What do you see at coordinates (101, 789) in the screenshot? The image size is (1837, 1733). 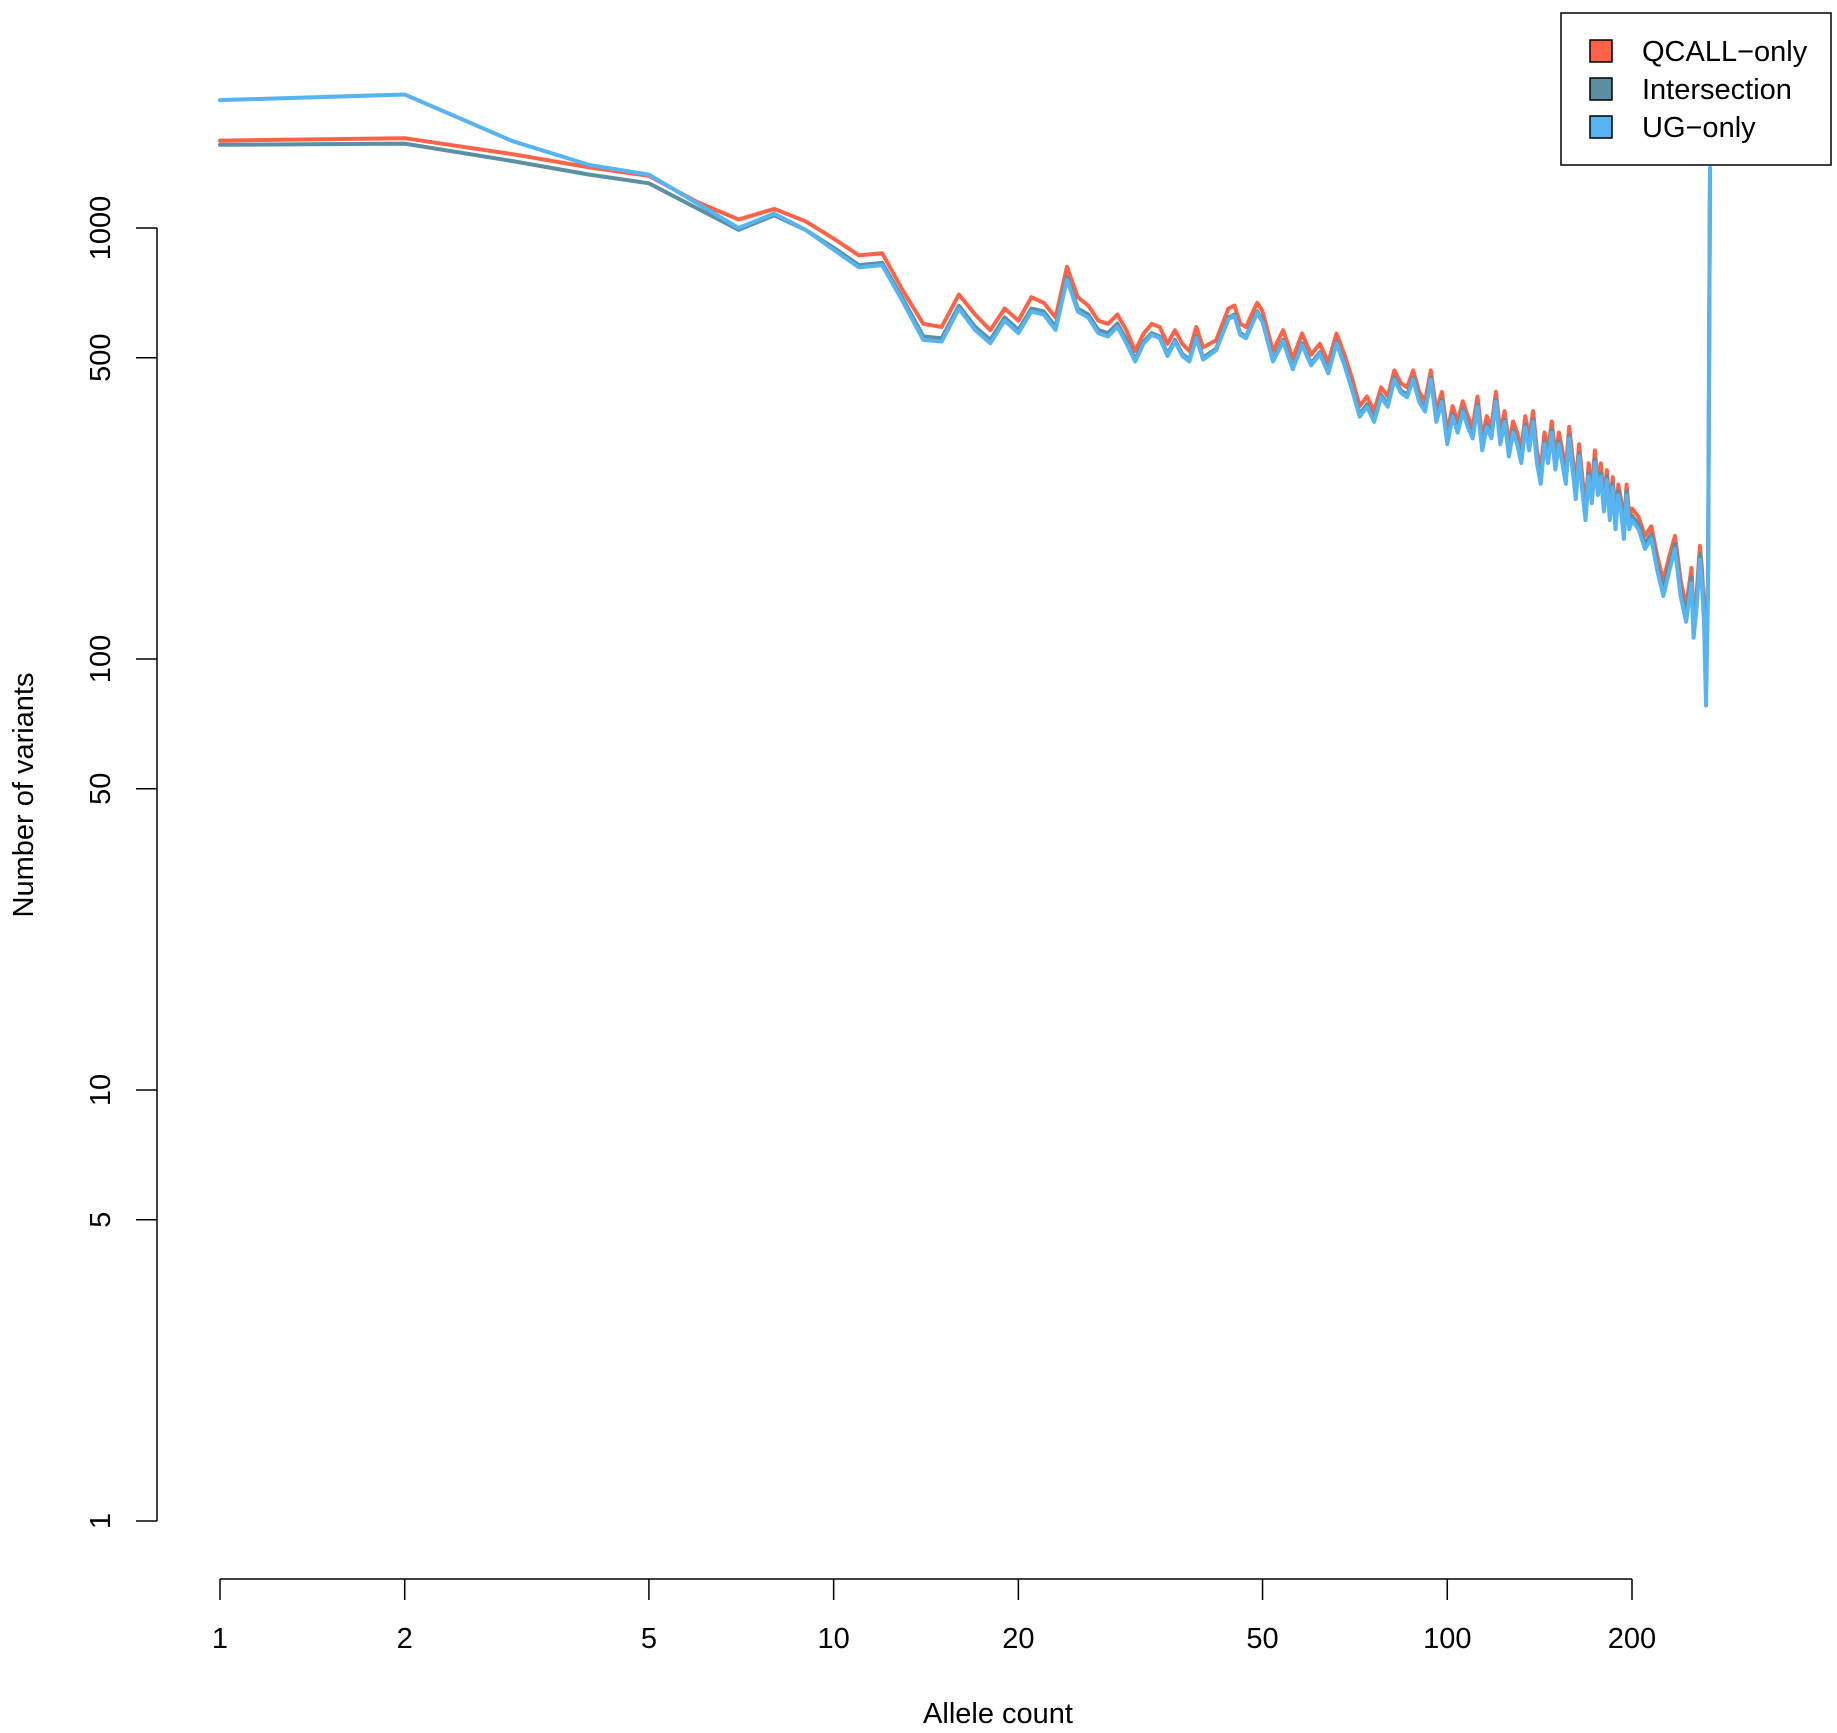 I see `y-tick-label: 50` at bounding box center [101, 789].